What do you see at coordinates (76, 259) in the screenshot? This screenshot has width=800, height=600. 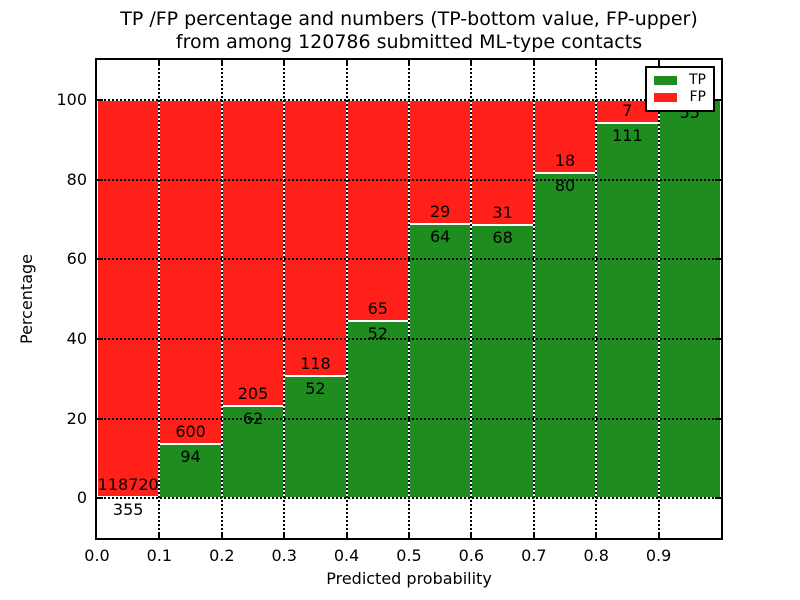 I see `y-tick-label: 60` at bounding box center [76, 259].